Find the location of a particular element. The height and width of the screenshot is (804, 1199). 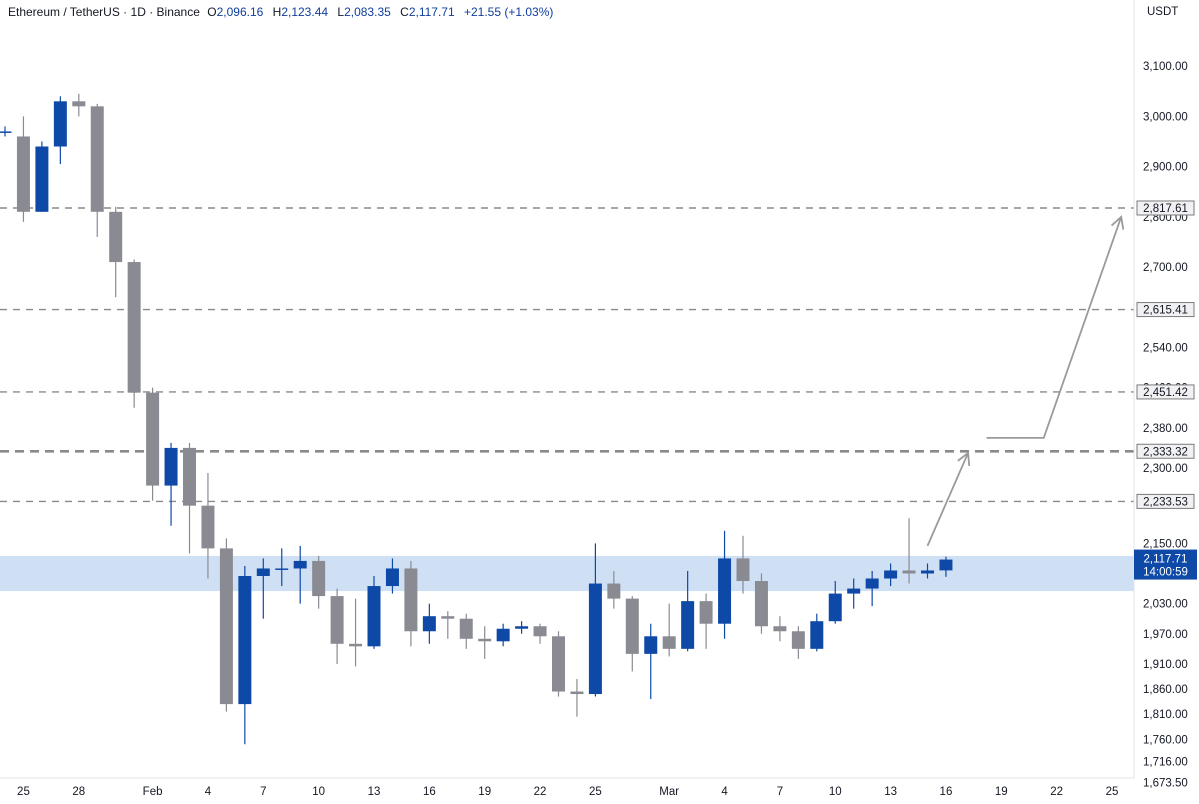

price-tick-label: 2,030.00 is located at coordinates (1165, 605).